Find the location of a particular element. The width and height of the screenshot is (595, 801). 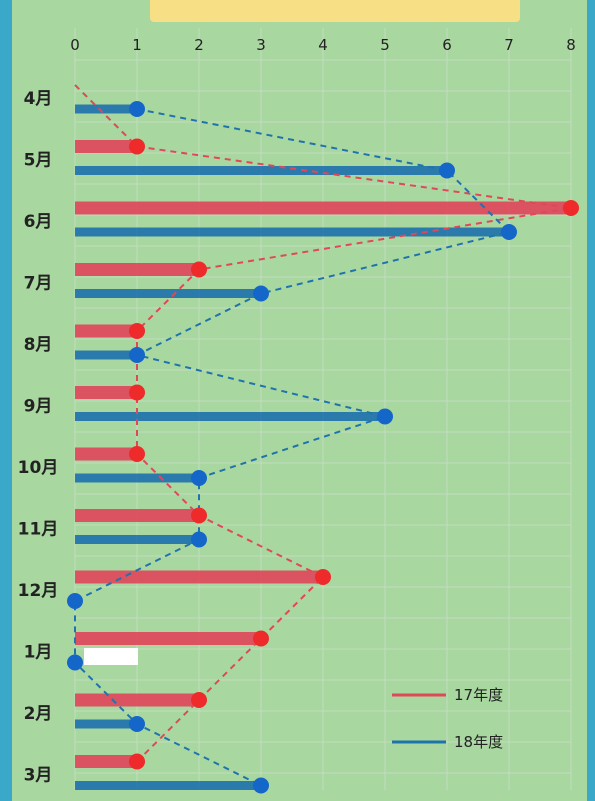

month-label: 3月 is located at coordinates (38, 776).